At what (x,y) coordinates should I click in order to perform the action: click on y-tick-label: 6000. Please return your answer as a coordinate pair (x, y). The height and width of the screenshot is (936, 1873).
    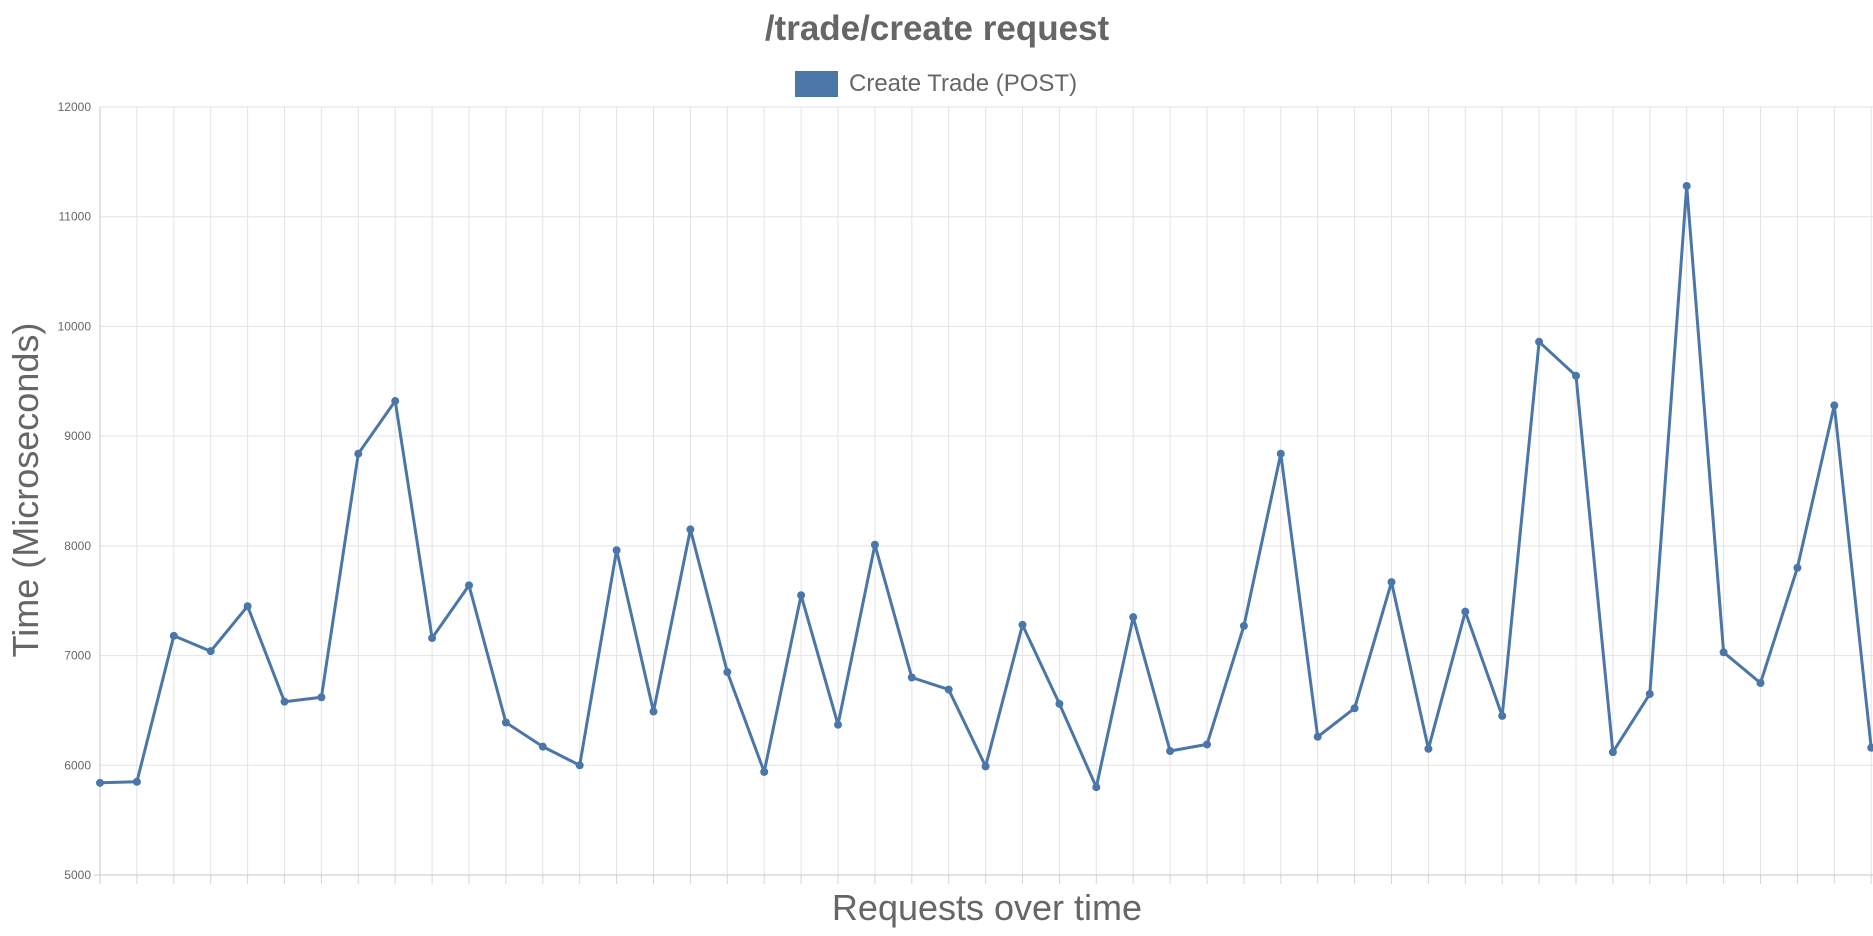
    Looking at the image, I should click on (77, 765).